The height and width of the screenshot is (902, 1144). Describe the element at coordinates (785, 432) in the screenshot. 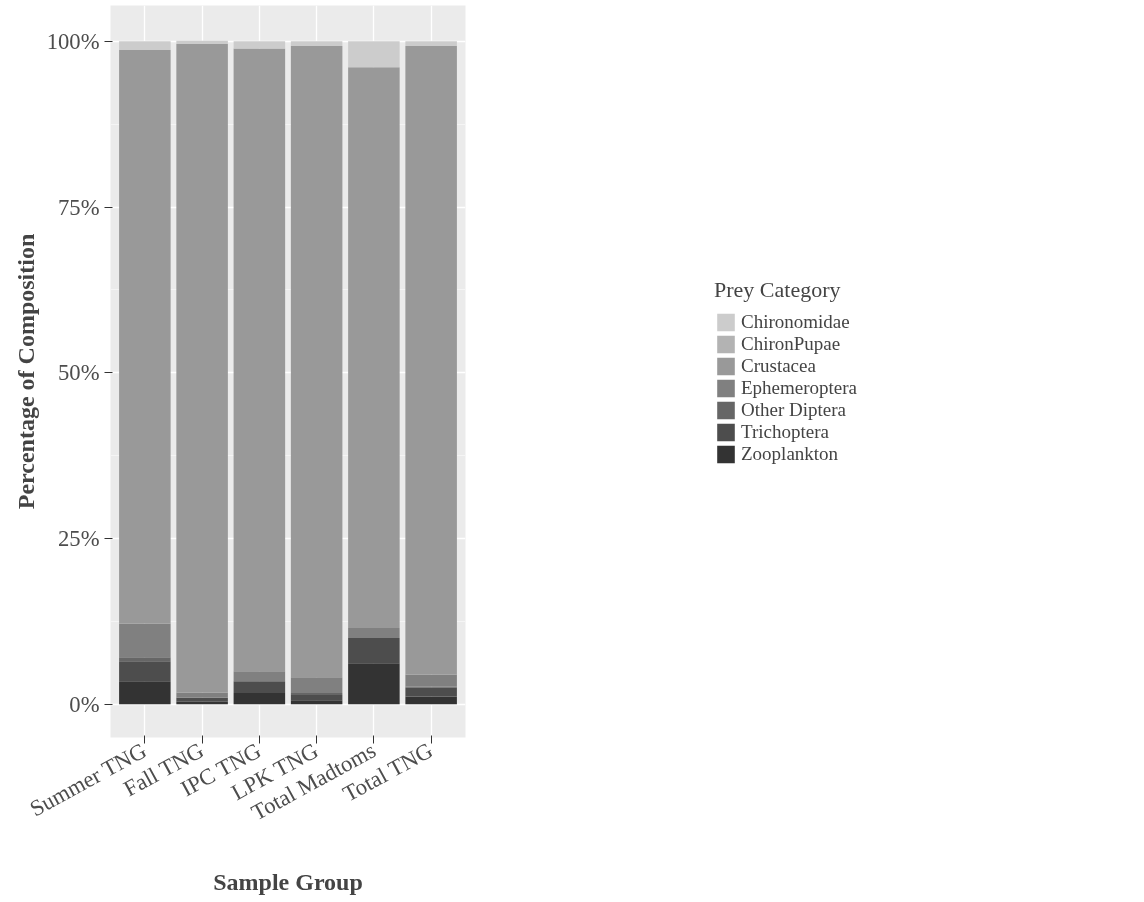

I see `legend-label: Trichoptera` at that location.